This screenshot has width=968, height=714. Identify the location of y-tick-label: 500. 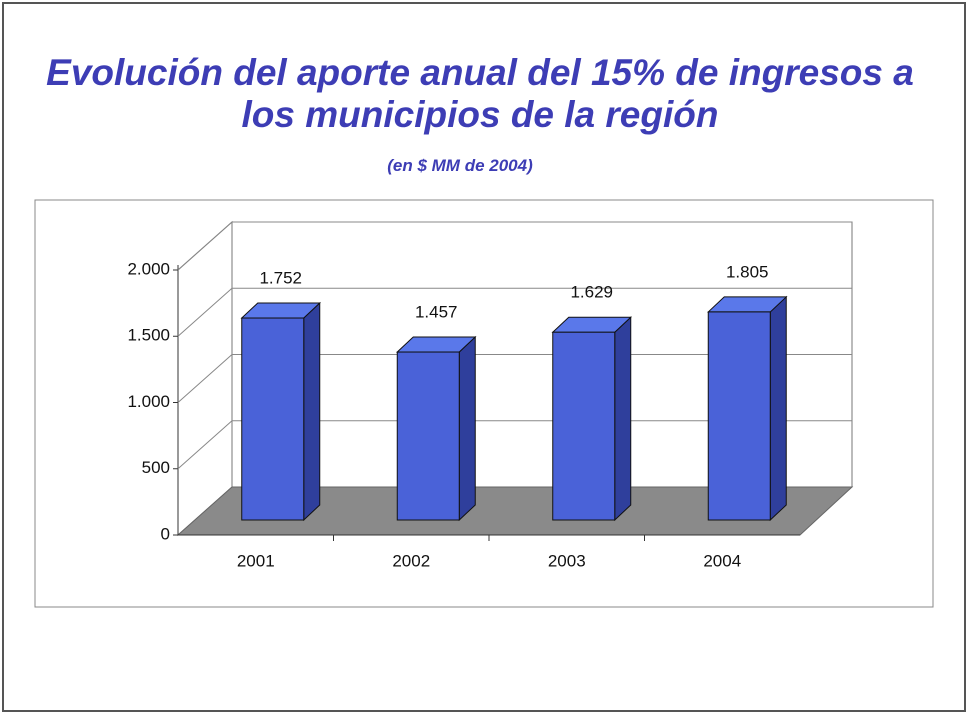
(156, 467).